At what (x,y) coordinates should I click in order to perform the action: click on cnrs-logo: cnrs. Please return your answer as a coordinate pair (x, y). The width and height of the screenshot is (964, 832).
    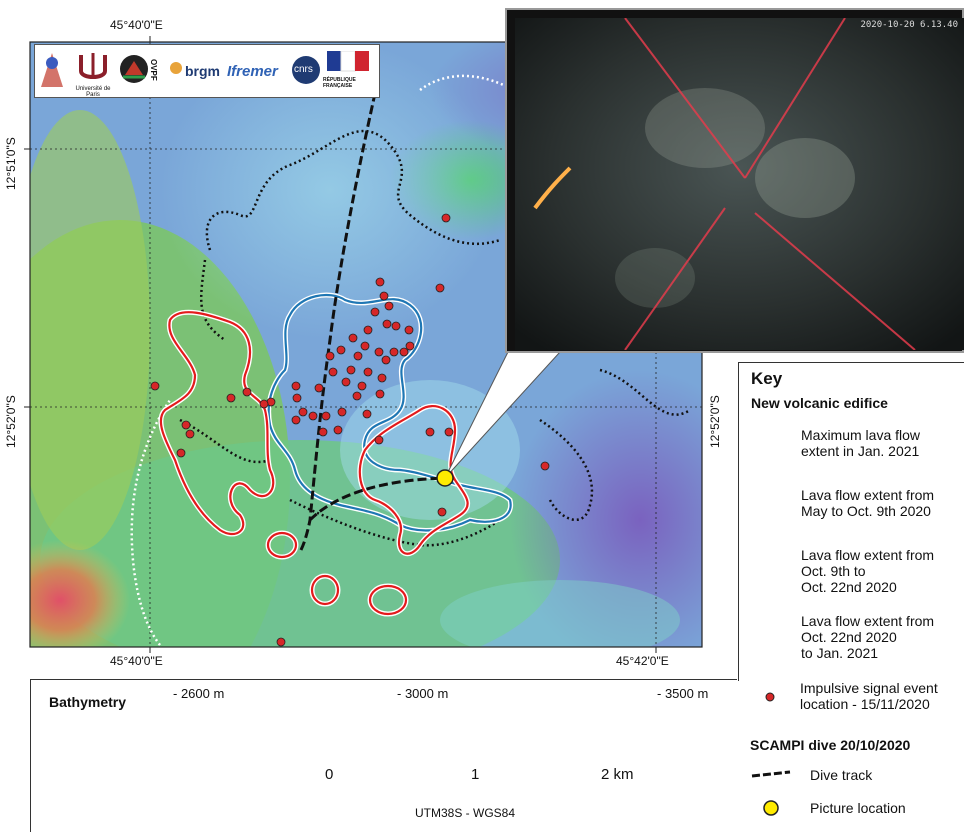
    Looking at the image, I should click on (306, 71).